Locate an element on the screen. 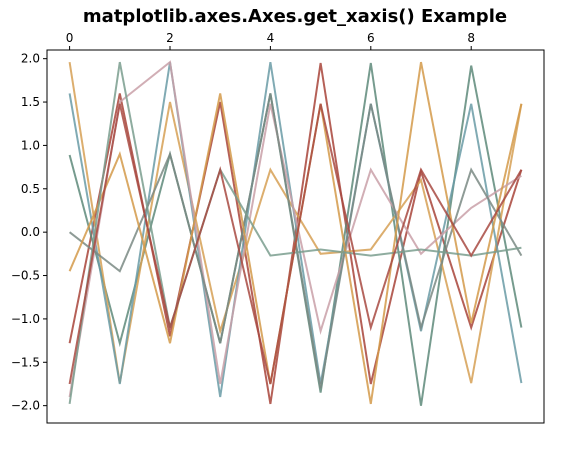 The image size is (566, 456). x-tick-label: 6 is located at coordinates (371, 38).